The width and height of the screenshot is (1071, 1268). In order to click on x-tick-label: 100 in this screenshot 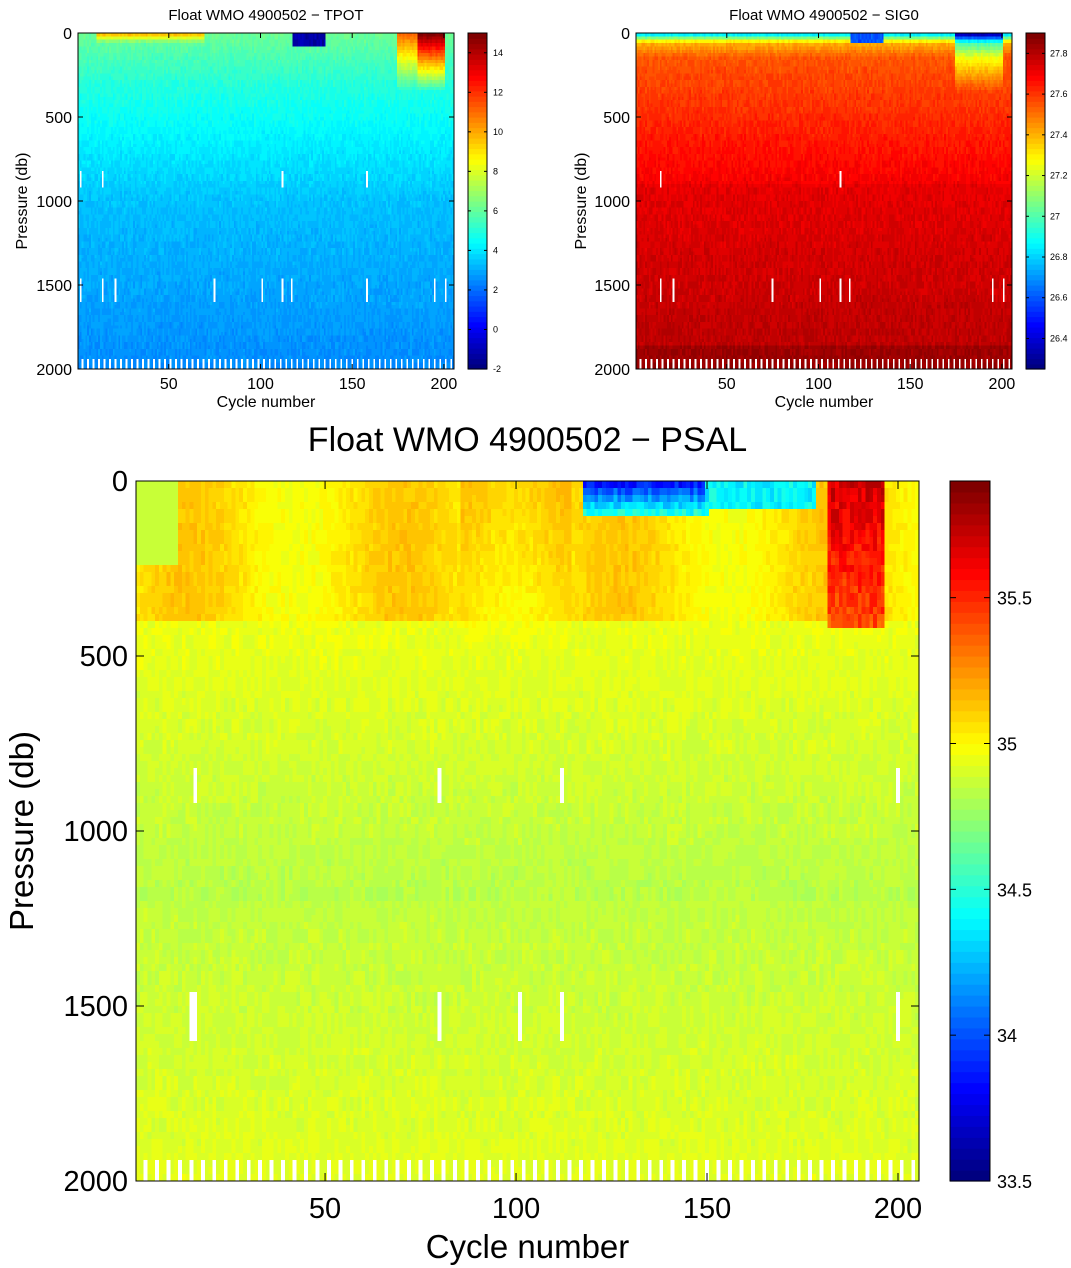, I will do `click(818, 384)`.